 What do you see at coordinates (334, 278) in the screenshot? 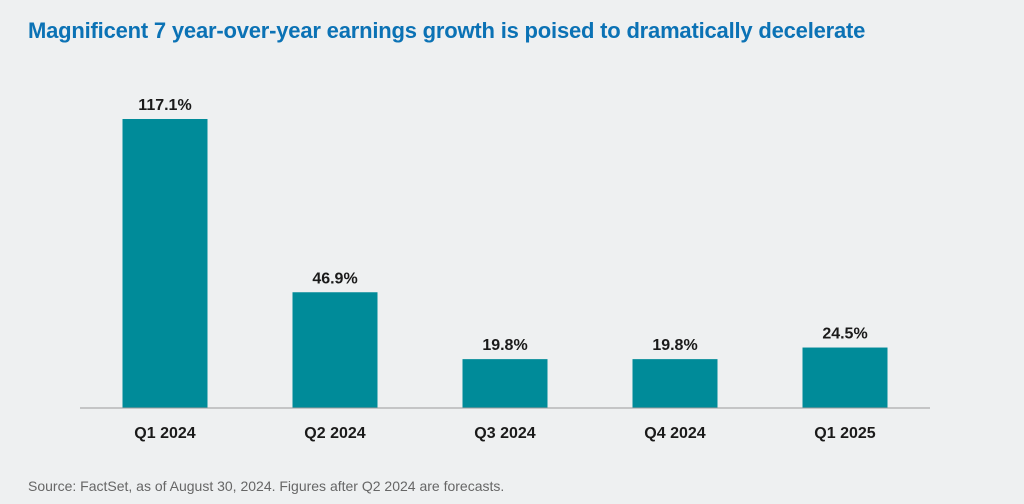
I see `value-label: 46.9%` at bounding box center [334, 278].